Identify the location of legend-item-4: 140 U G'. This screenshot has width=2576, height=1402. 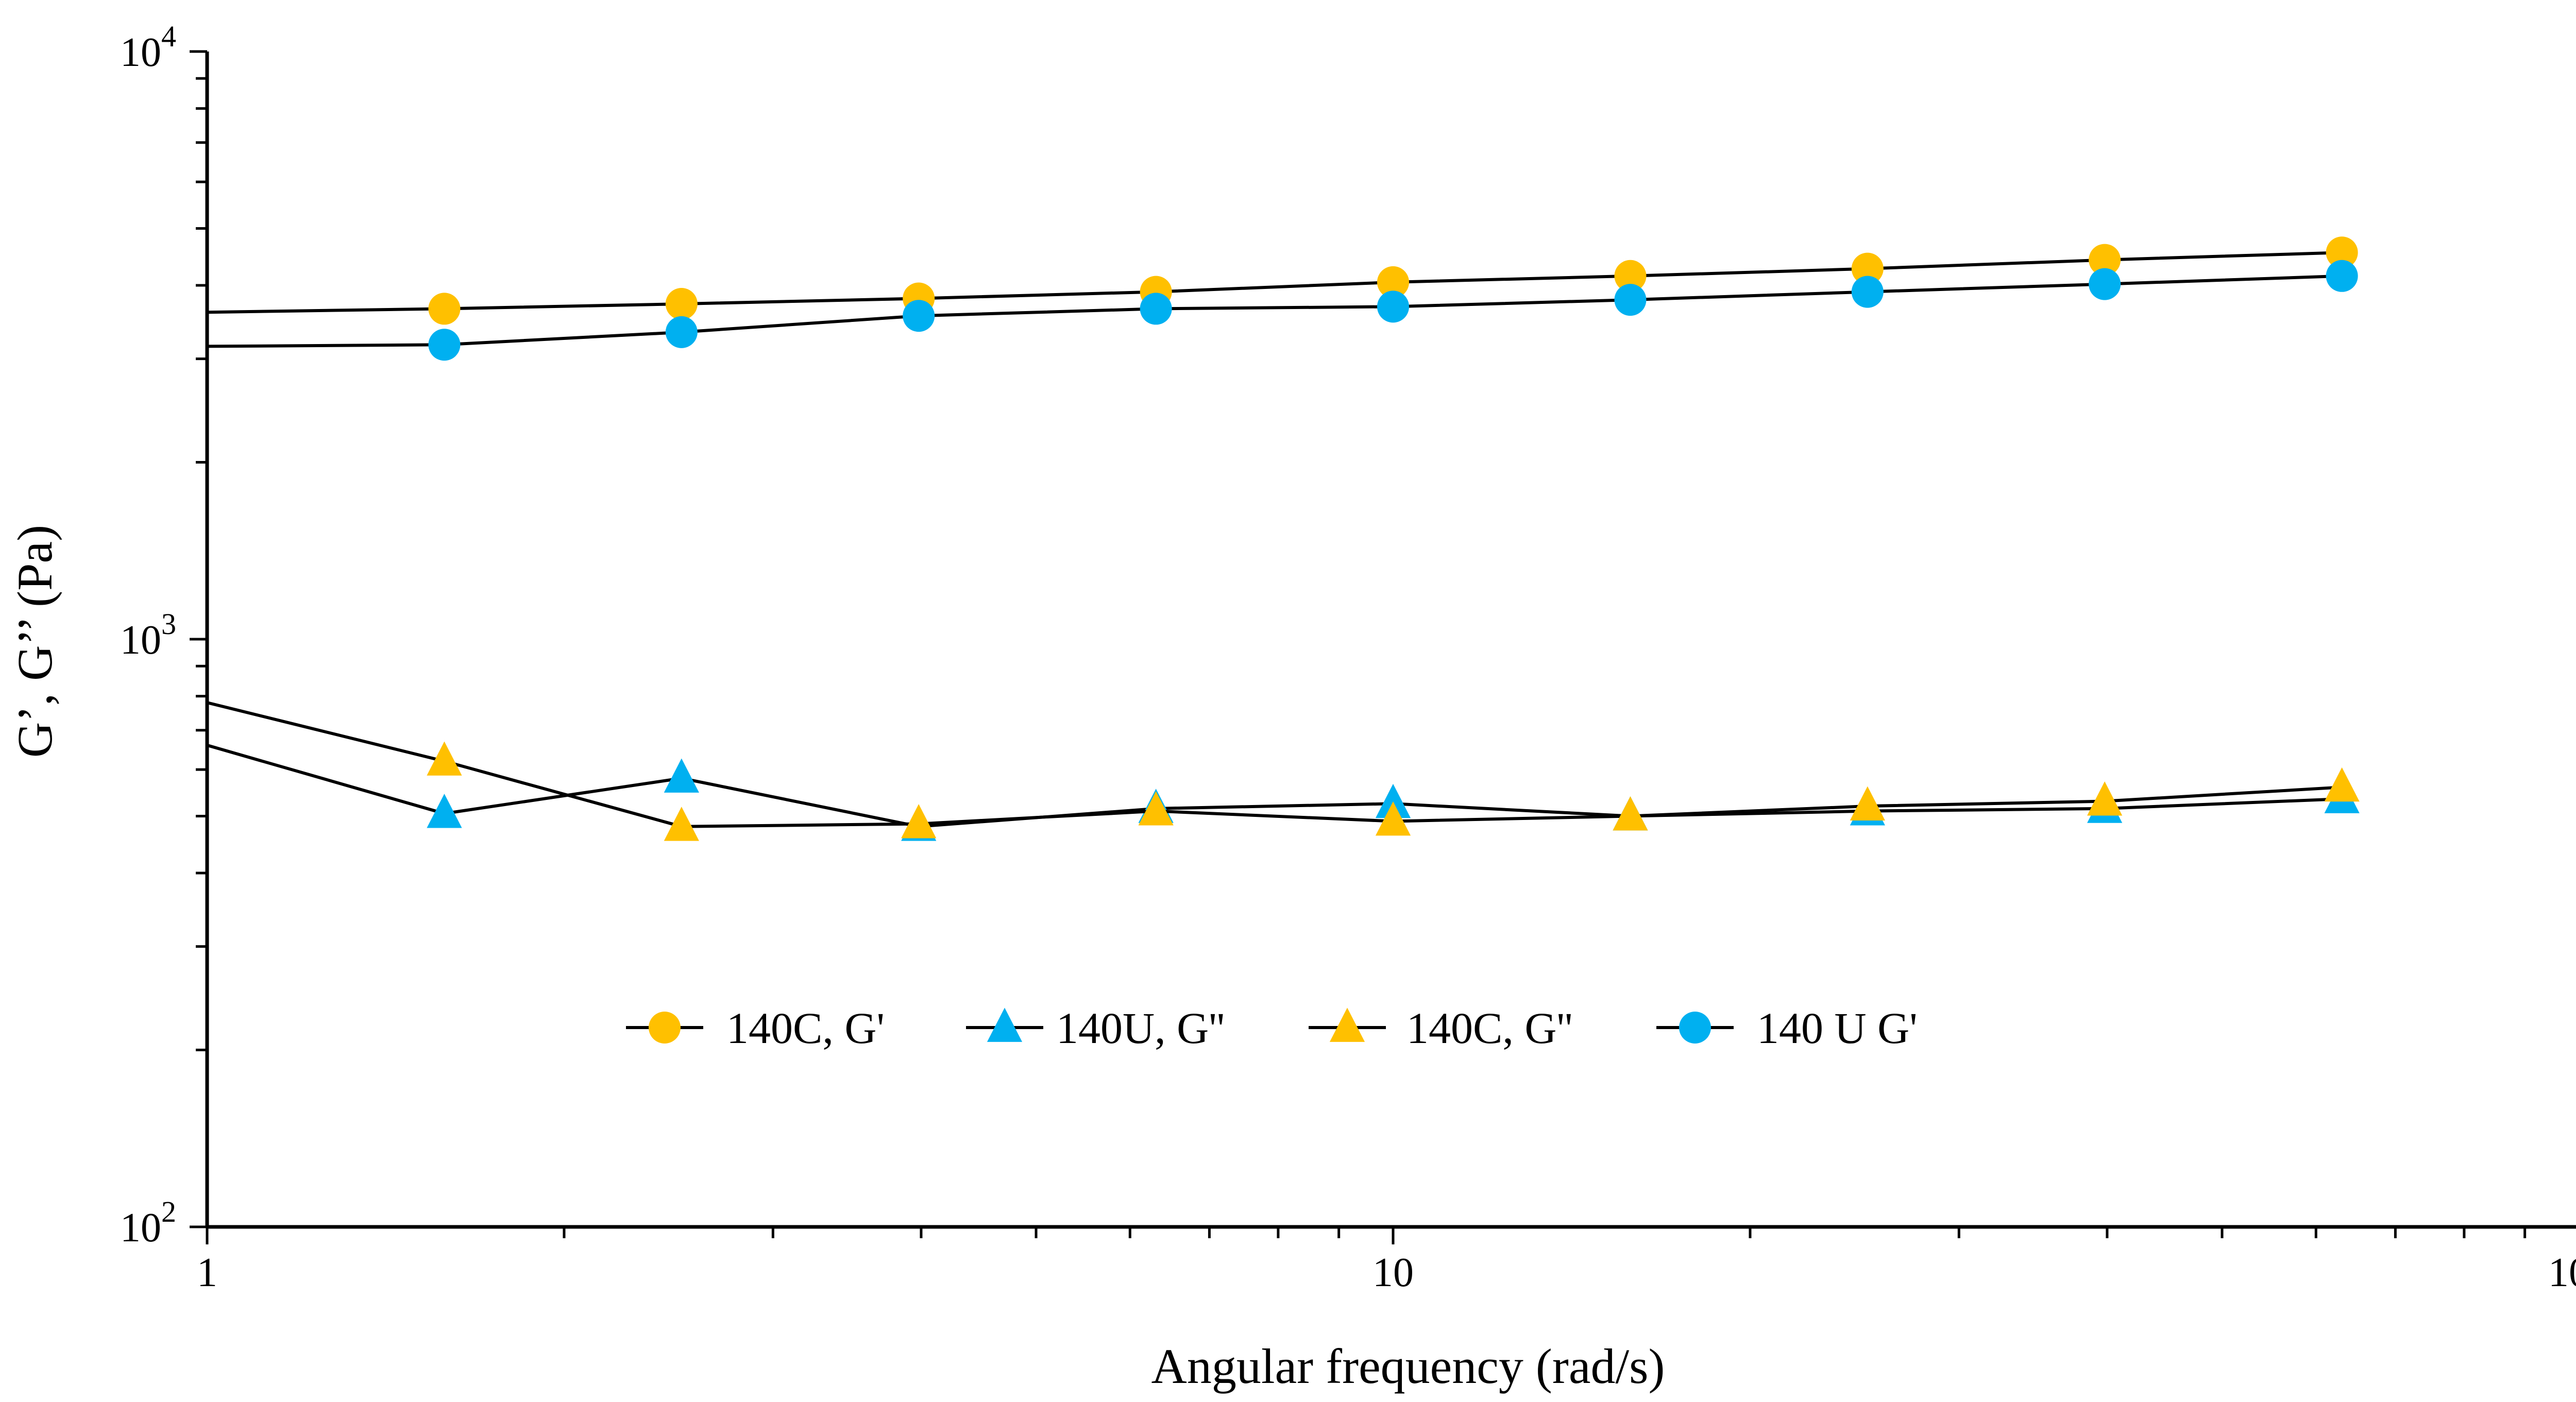
(1787, 1028).